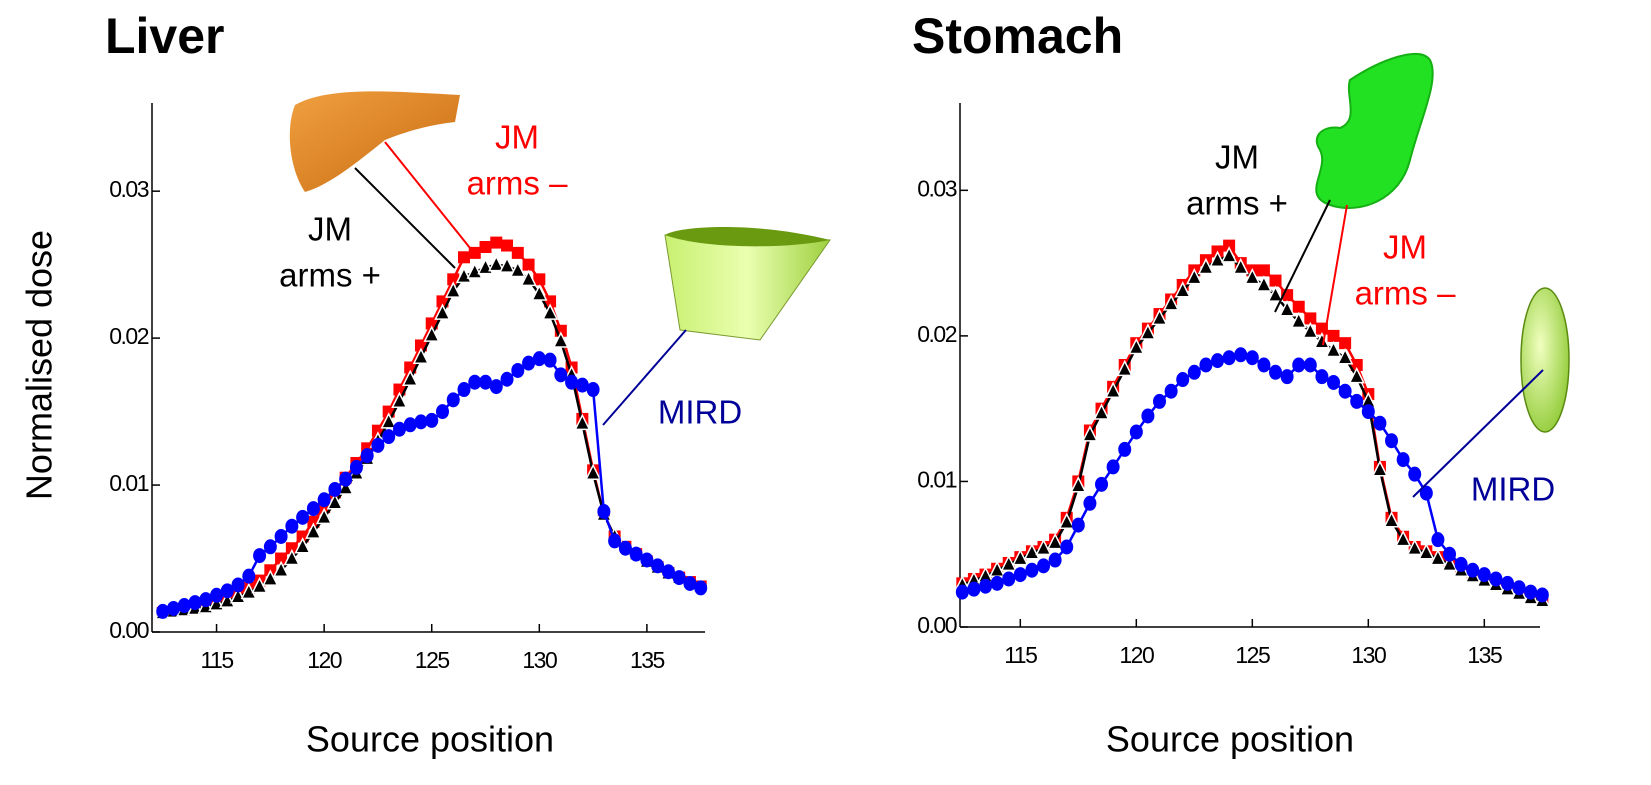 The image size is (1651, 785). What do you see at coordinates (1545, 360) in the screenshot?
I see `ellipsoid-illustration` at bounding box center [1545, 360].